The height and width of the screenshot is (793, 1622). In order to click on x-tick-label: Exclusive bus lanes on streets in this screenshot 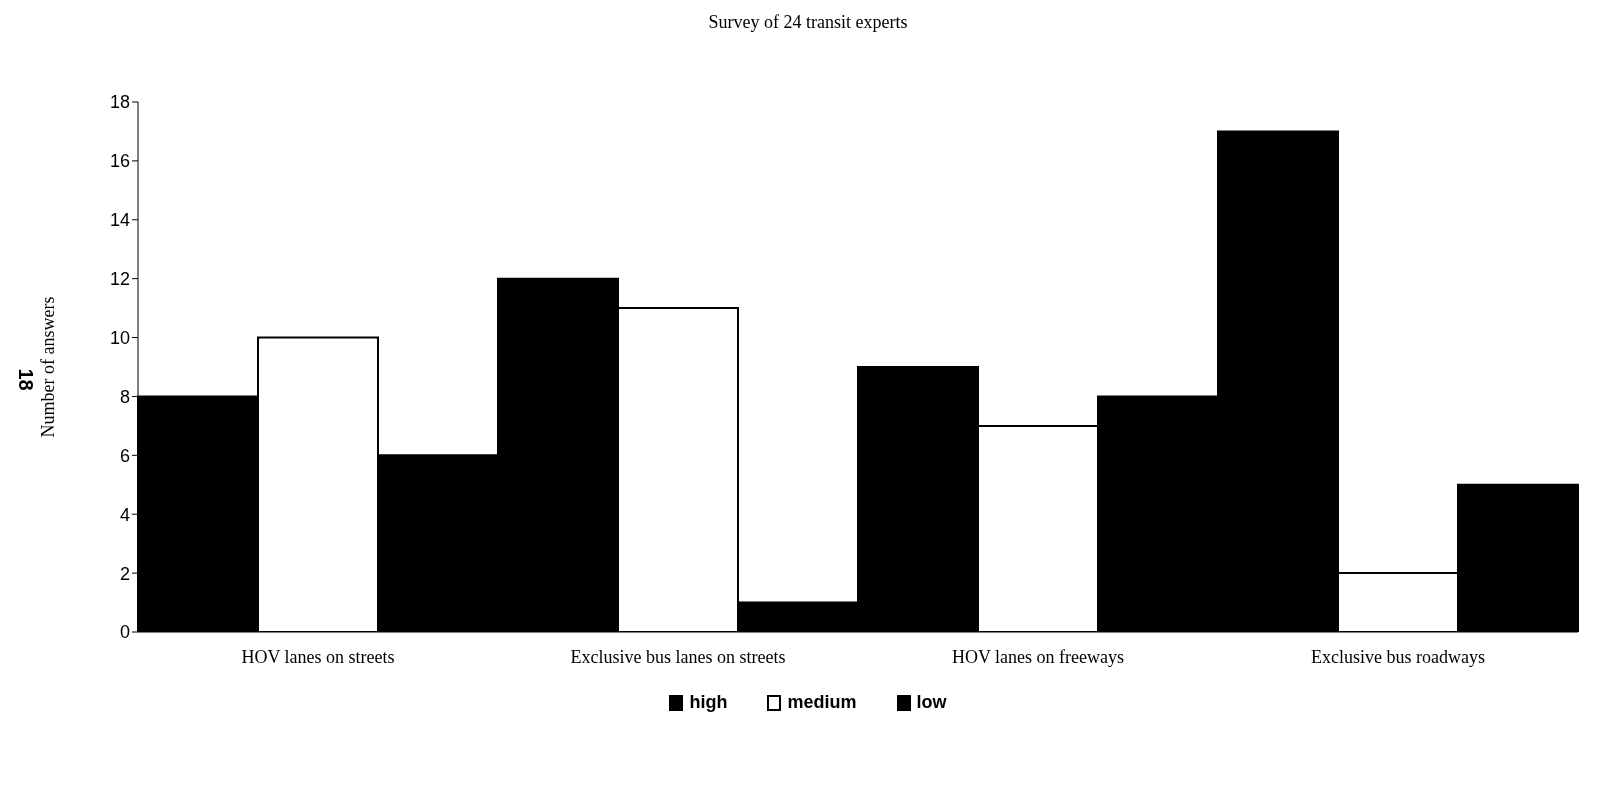, I will do `click(678, 656)`.